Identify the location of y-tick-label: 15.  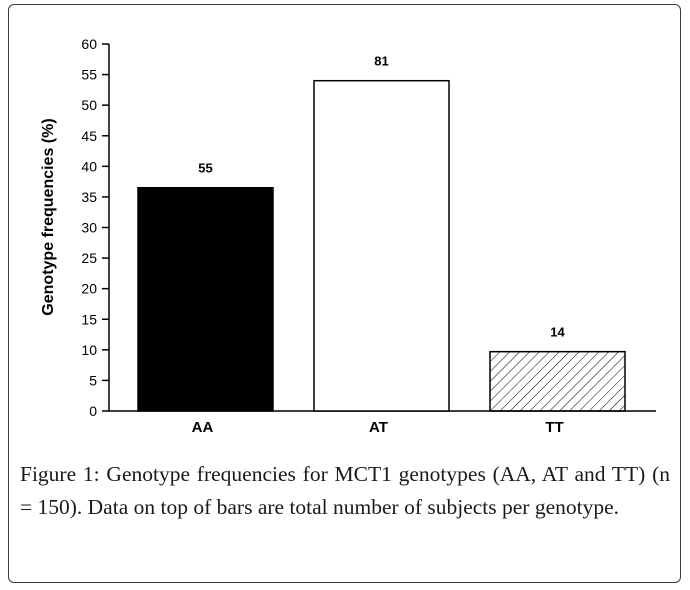
(89, 319).